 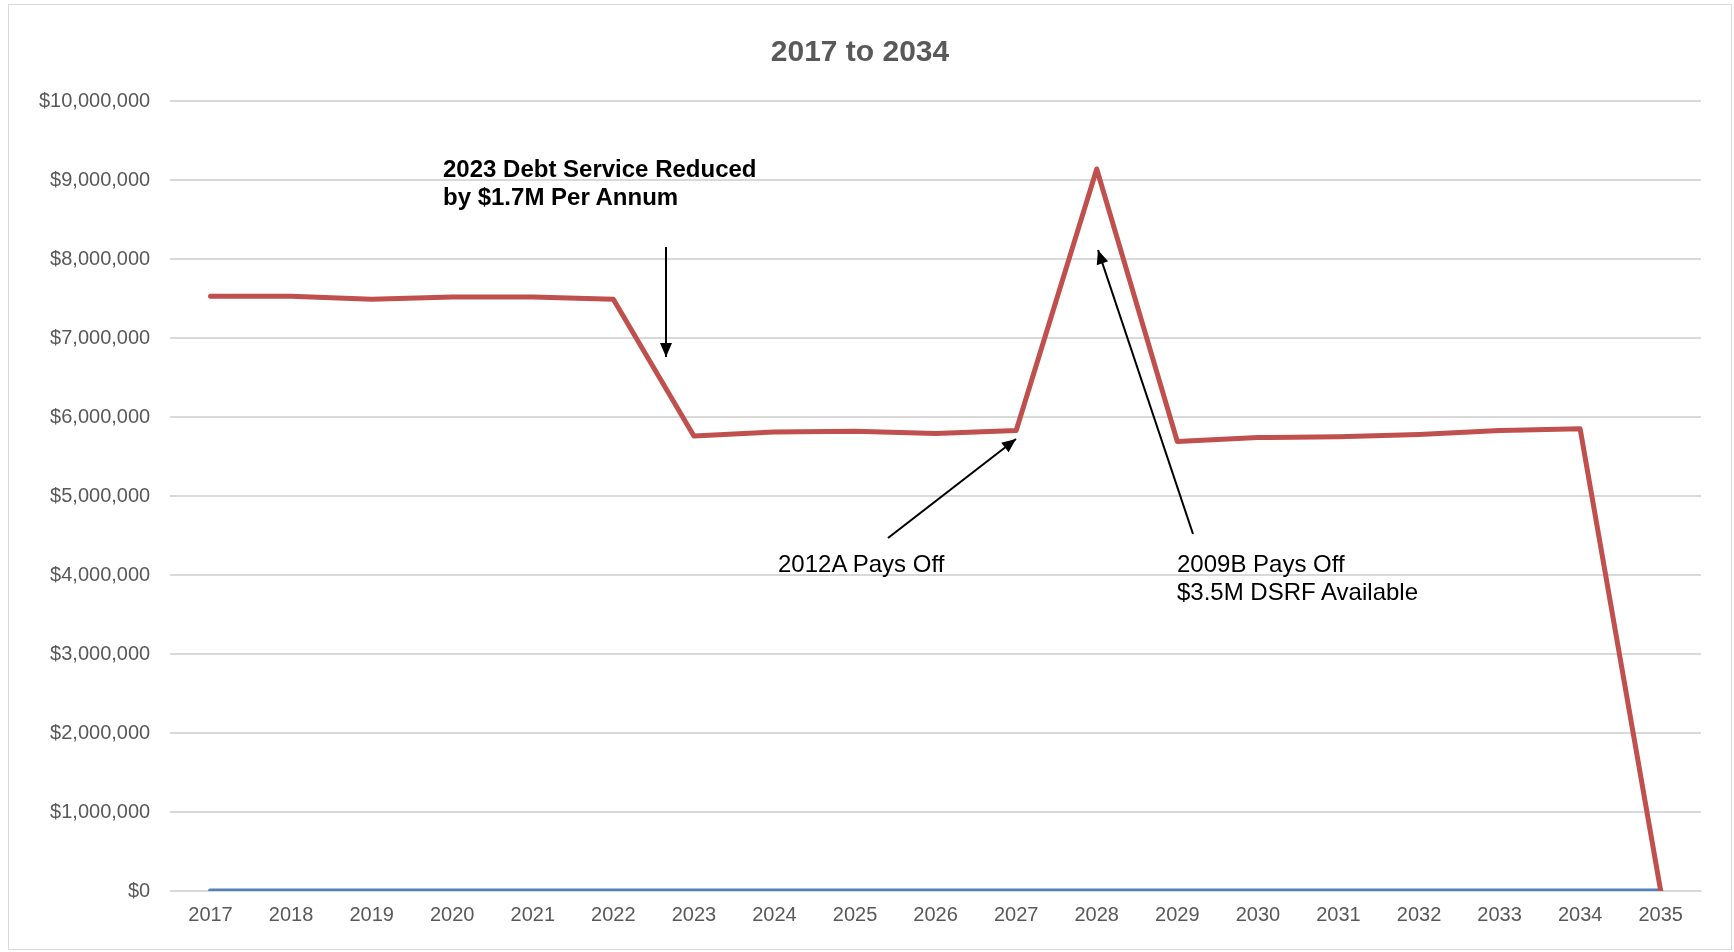 What do you see at coordinates (1016, 913) in the screenshot?
I see `x-tick-label: 2027` at bounding box center [1016, 913].